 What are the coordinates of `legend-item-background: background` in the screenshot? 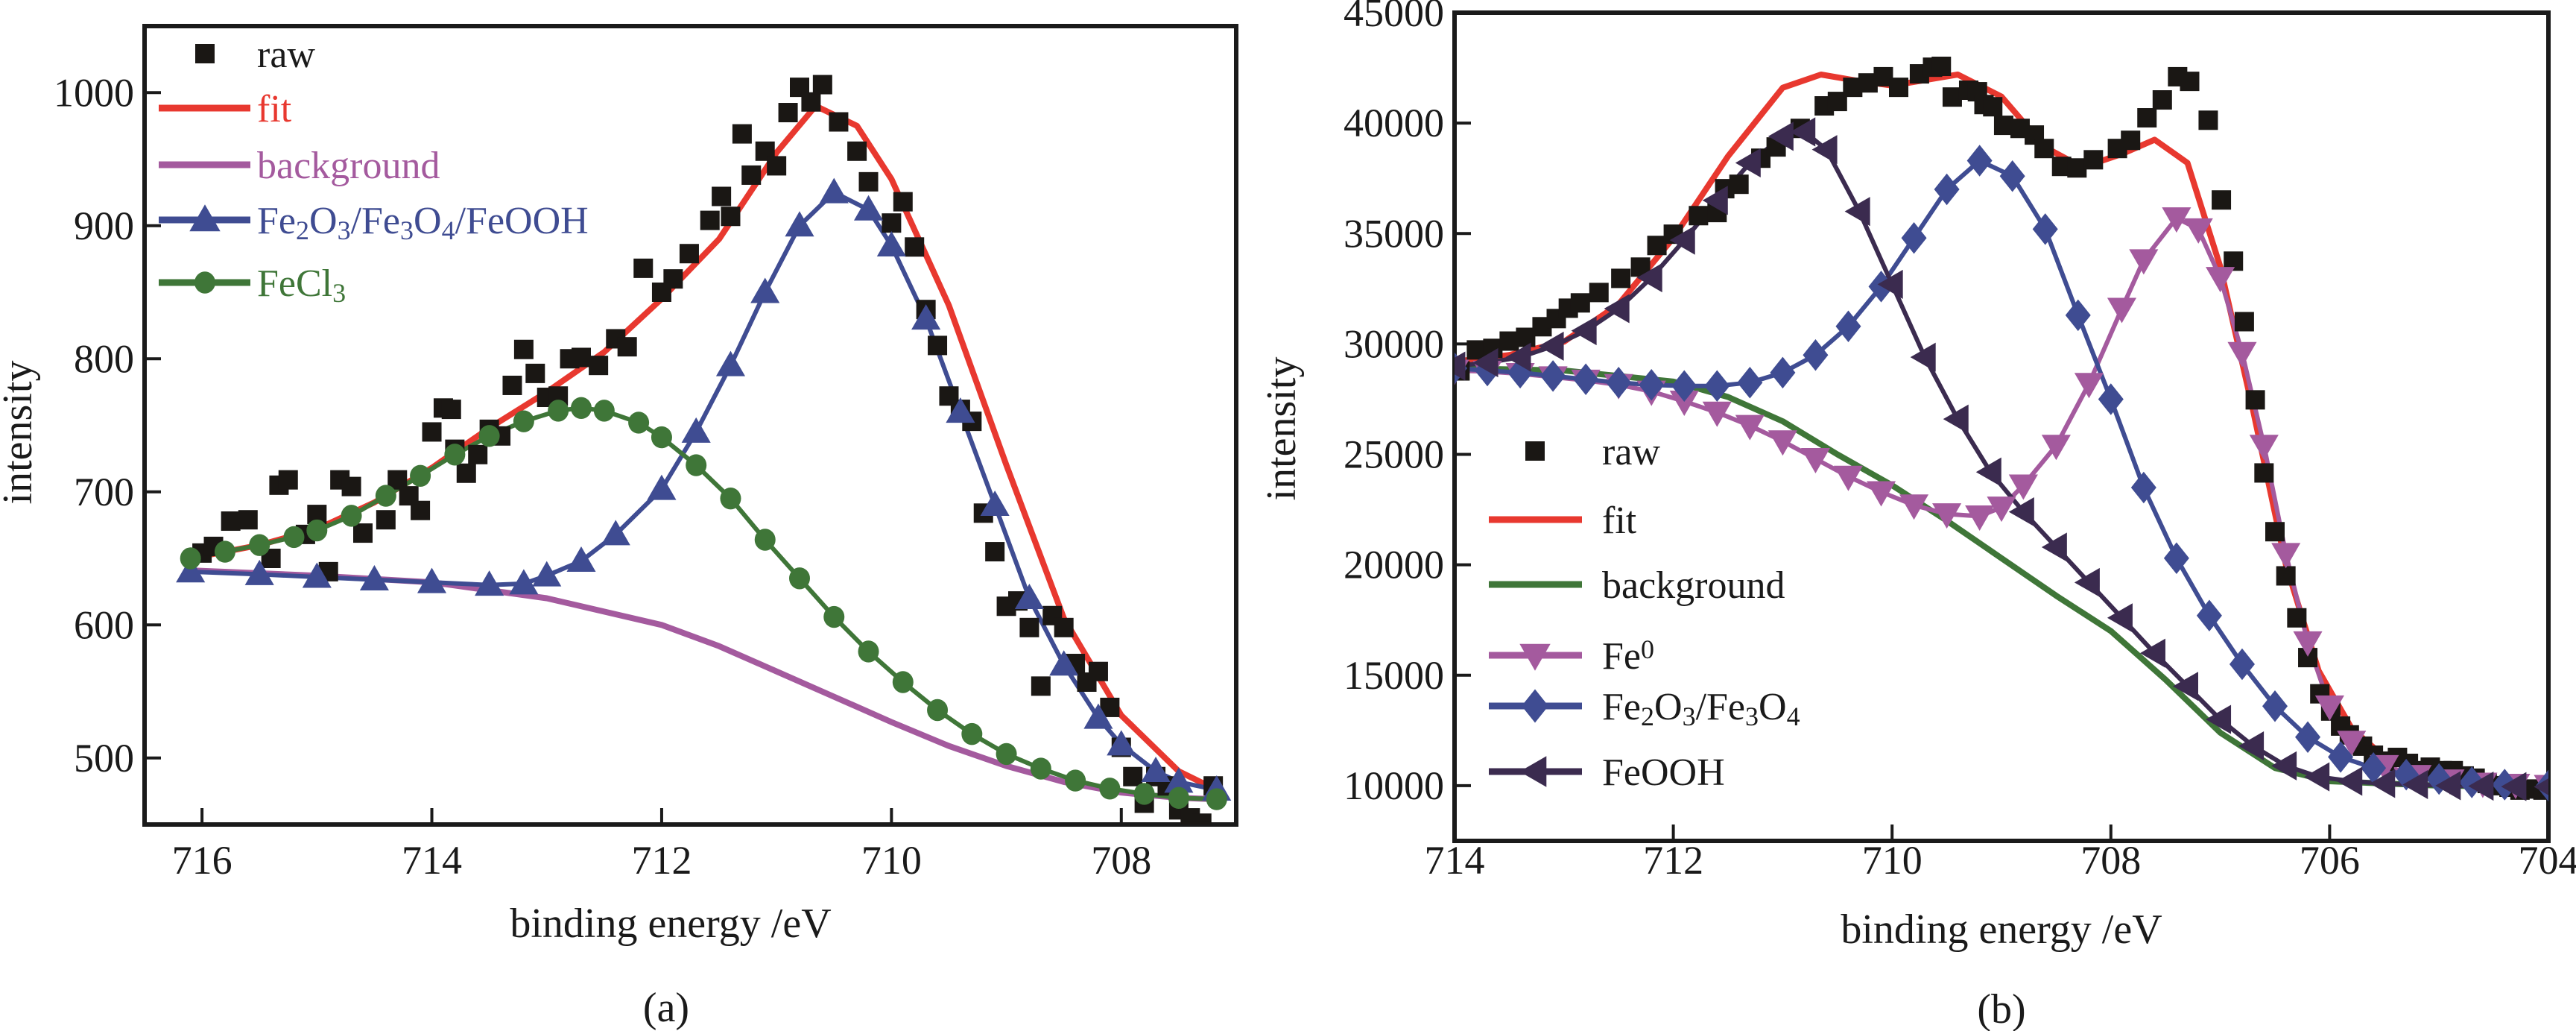 It's located at (1637, 585).